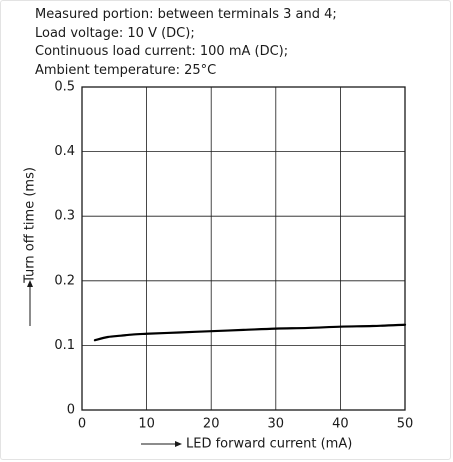 The image size is (453, 462). Describe the element at coordinates (64, 280) in the screenshot. I see `y-tick-label: 0.2` at that location.